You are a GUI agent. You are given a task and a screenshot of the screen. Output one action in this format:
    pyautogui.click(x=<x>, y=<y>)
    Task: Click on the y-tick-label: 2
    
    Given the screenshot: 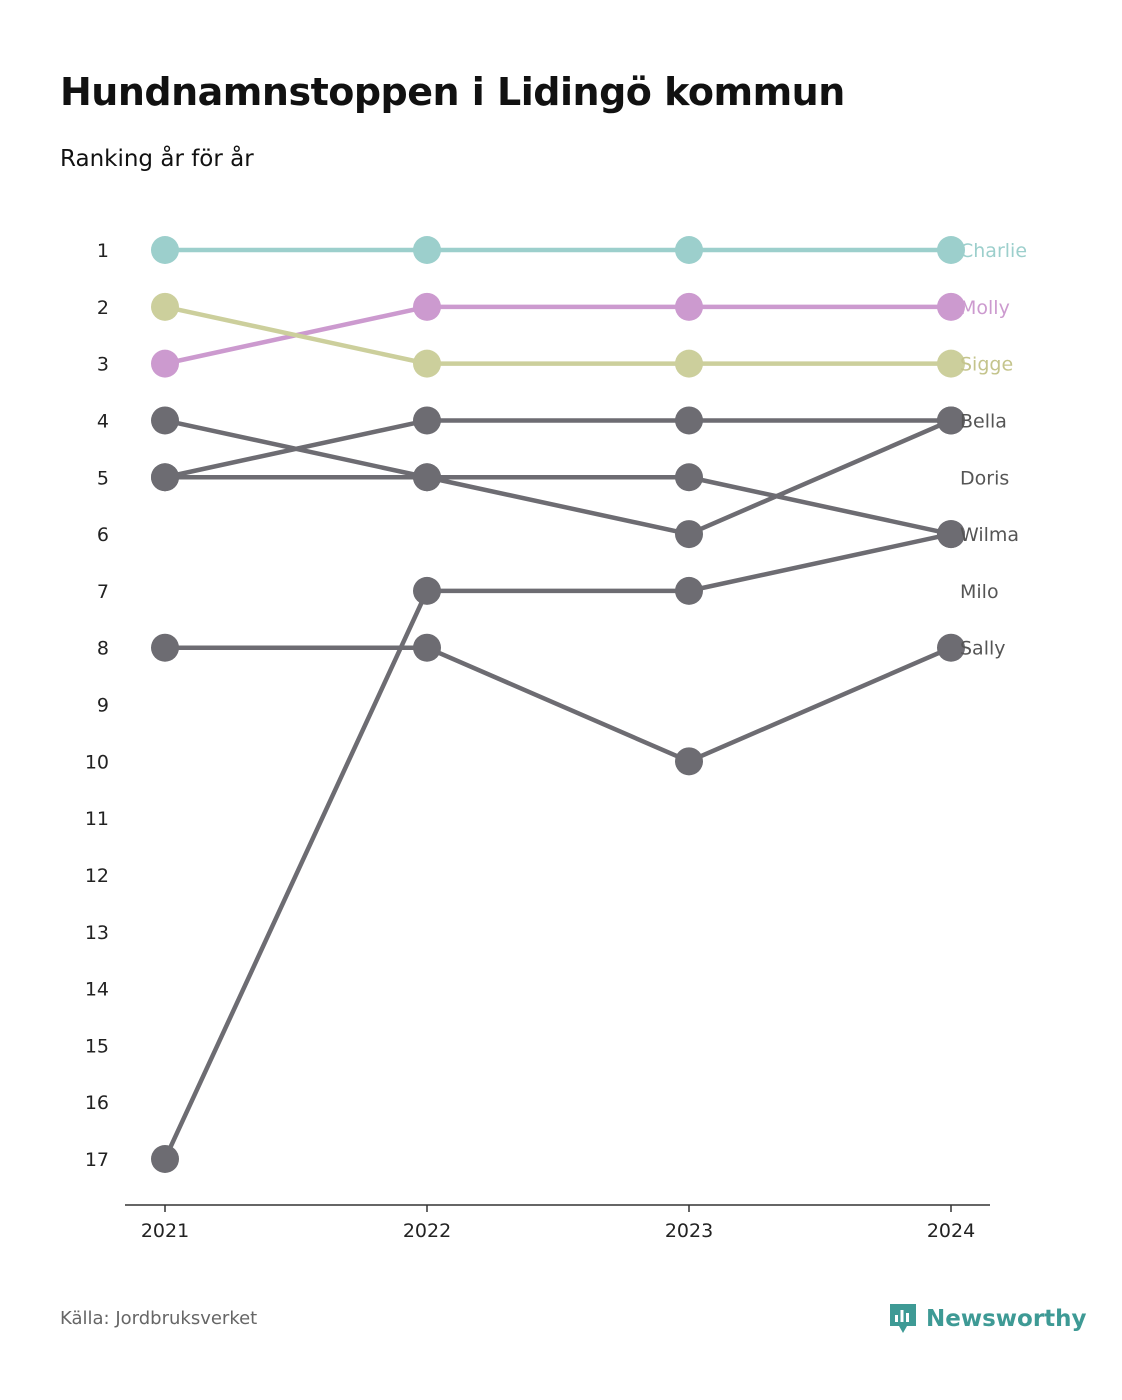 What is the action you would take?
    pyautogui.click(x=103, y=308)
    